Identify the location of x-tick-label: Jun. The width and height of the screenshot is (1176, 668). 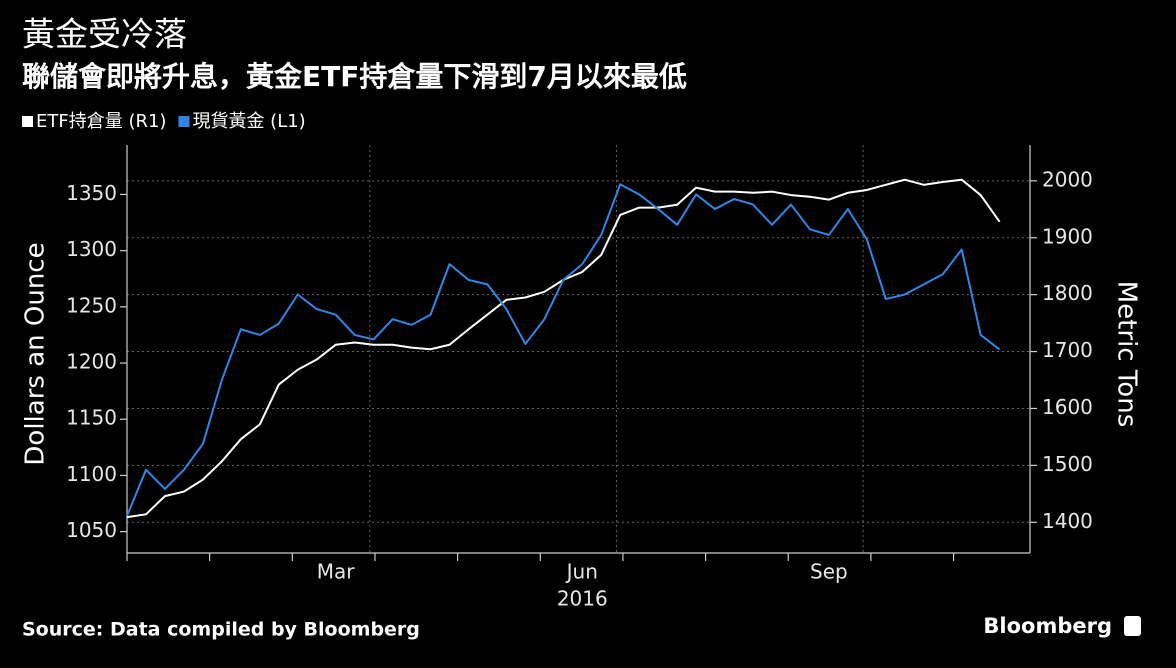
(581, 572).